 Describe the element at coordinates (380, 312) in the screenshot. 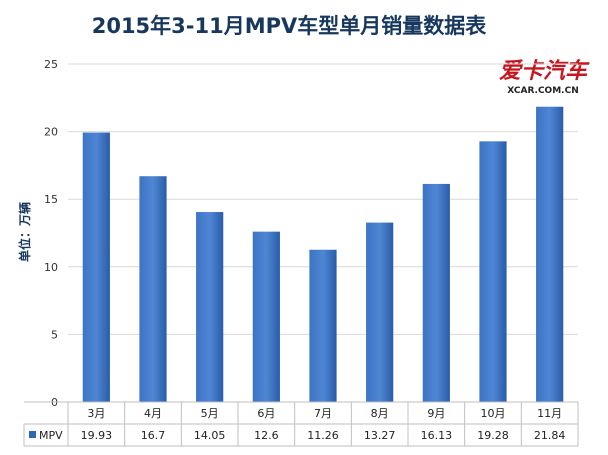

I see `bar-8月` at that location.